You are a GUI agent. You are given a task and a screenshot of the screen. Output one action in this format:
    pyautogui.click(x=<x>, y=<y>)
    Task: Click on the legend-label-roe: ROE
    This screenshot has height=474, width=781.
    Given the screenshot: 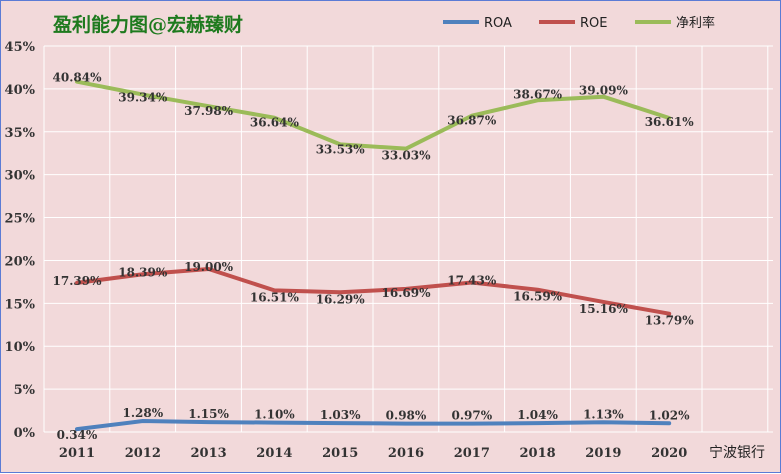 What is the action you would take?
    pyautogui.click(x=593, y=23)
    